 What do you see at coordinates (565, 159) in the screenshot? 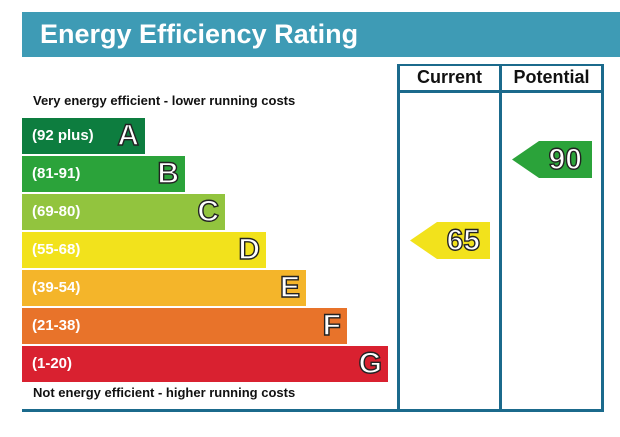
I see `potential-rating-value: 90` at bounding box center [565, 159].